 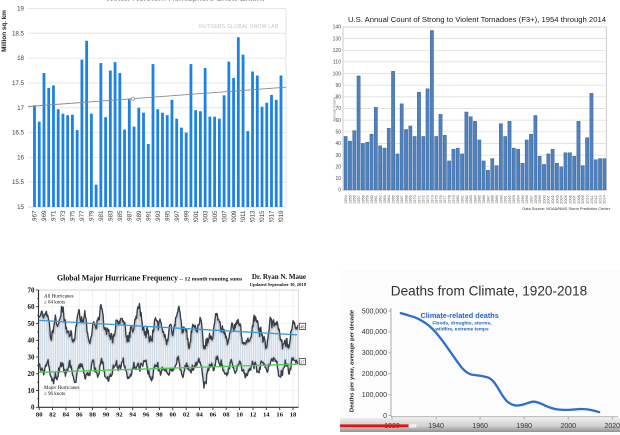 What do you see at coordinates (374, 395) in the screenshot?
I see `svg-text: 100,000` at bounding box center [374, 395].